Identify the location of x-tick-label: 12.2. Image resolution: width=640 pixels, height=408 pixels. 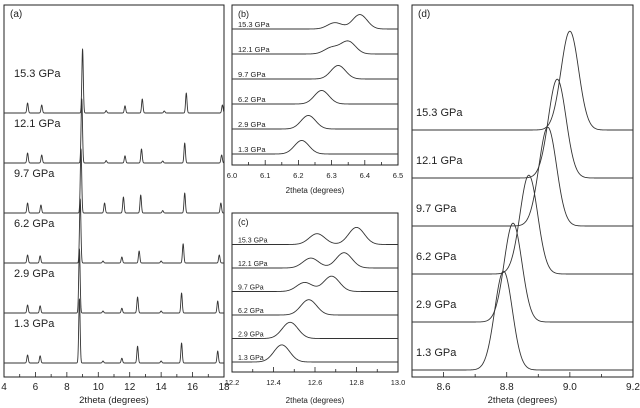
(232, 382).